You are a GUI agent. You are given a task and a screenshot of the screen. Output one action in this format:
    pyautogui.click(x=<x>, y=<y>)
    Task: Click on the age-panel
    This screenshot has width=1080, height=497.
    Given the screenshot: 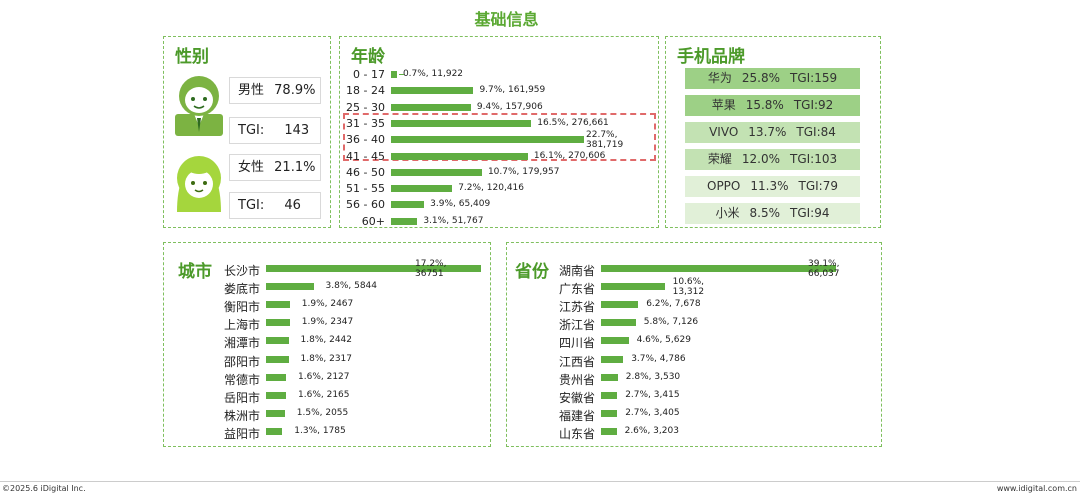 What is the action you would take?
    pyautogui.click(x=499, y=132)
    